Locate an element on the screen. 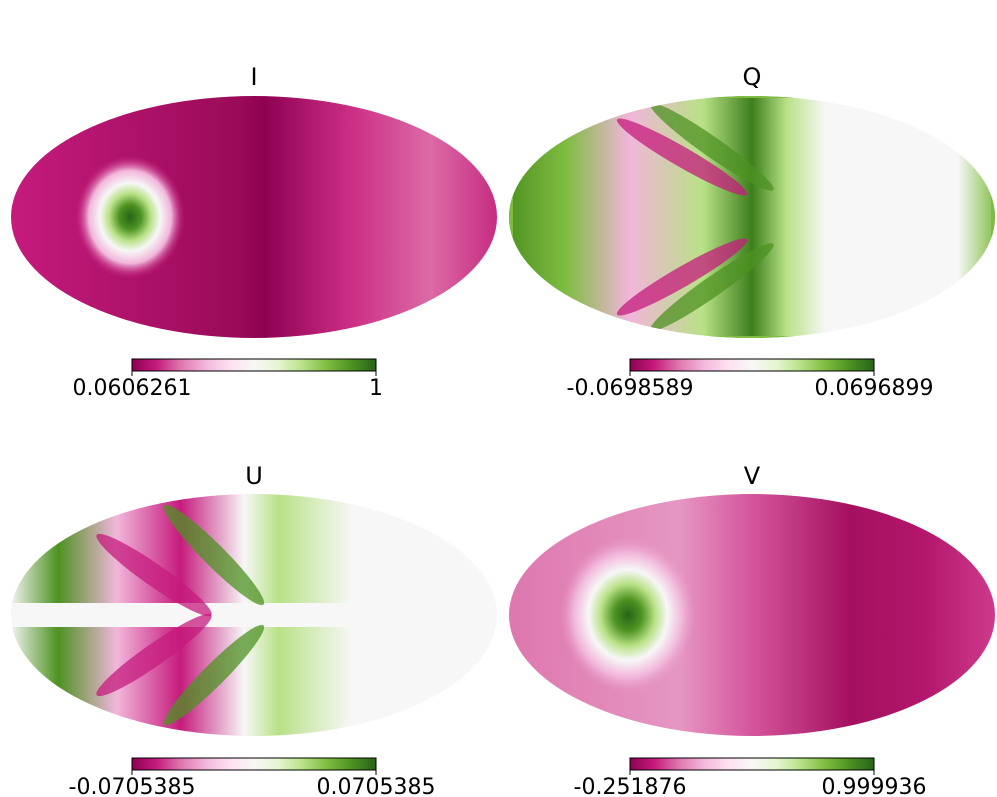  colorbar-tick-label: 1 is located at coordinates (376, 388).